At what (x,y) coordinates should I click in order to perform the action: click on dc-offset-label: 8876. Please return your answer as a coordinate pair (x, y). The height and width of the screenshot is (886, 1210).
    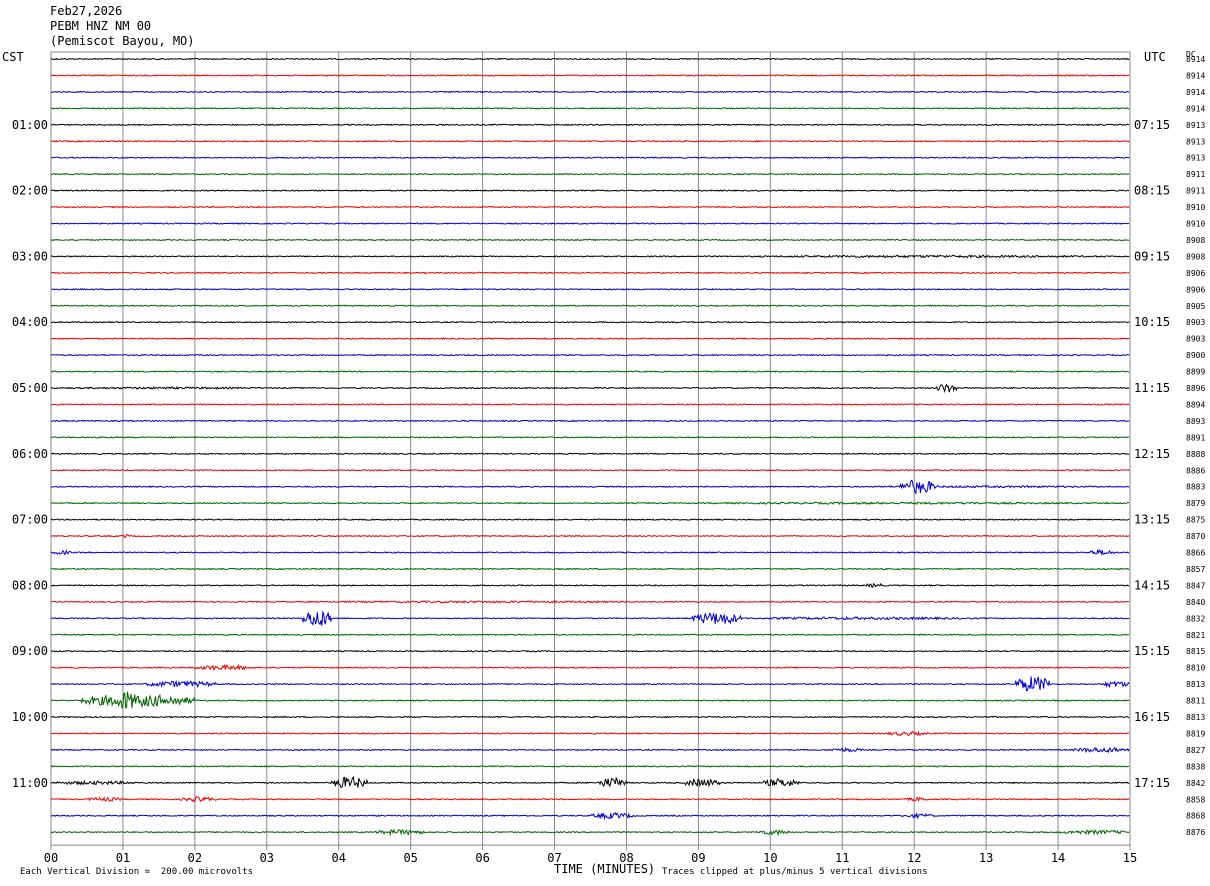
    Looking at the image, I should click on (1195, 832).